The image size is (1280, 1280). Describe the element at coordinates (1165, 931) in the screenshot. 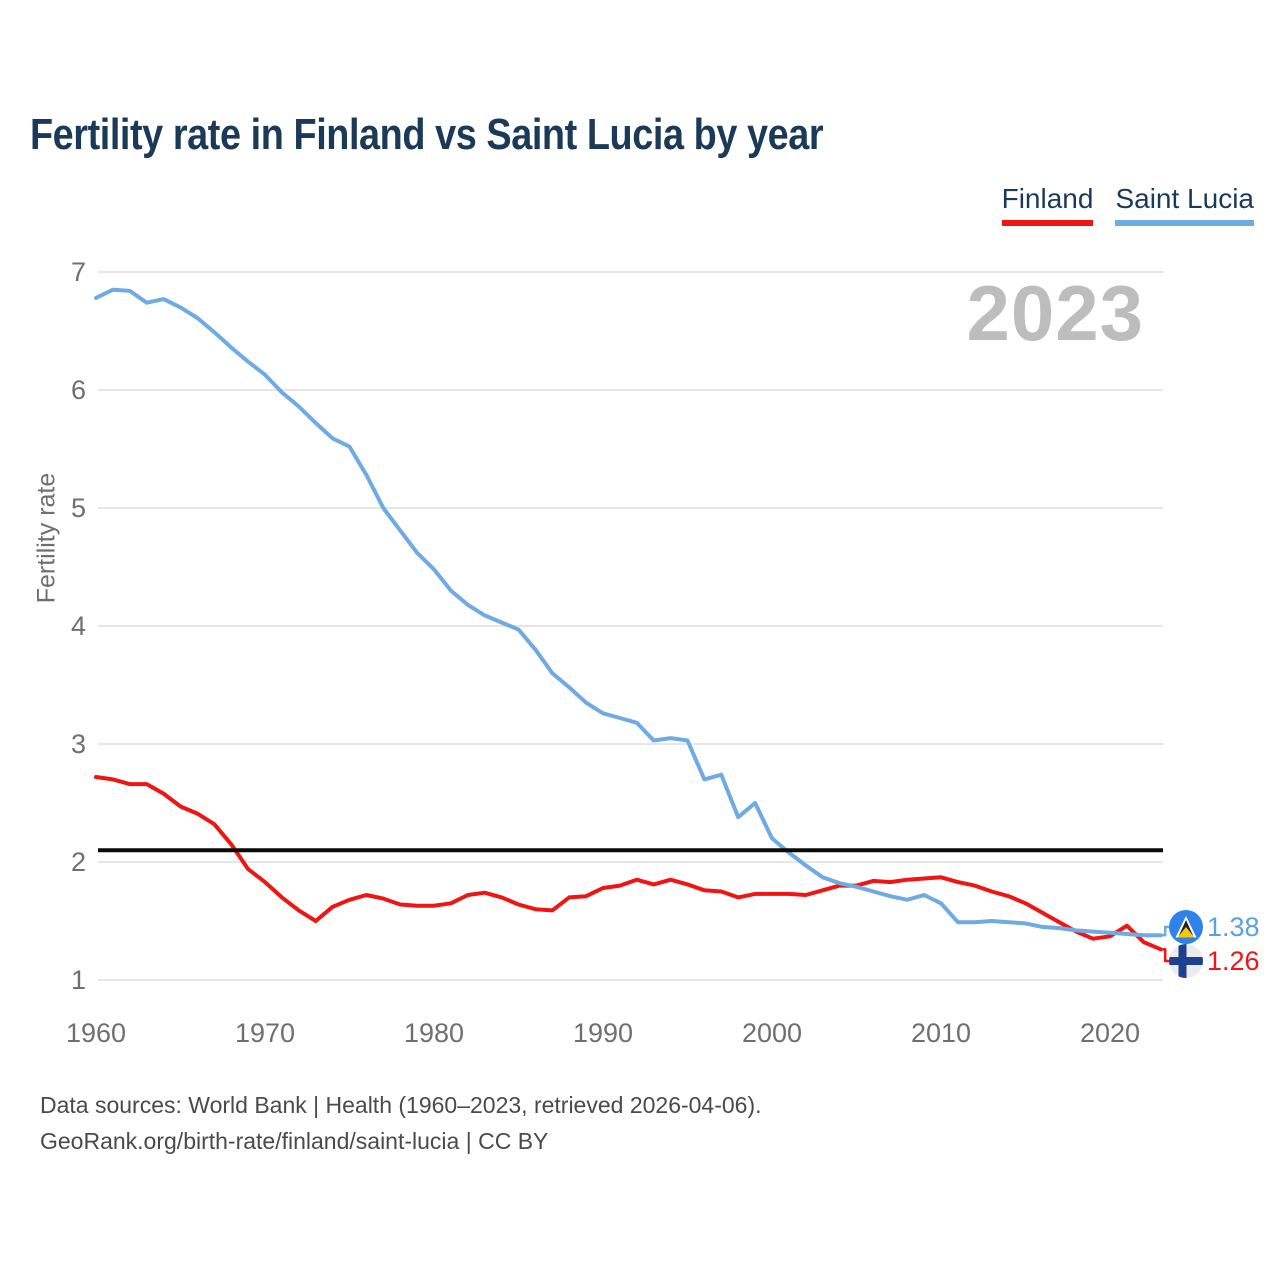

I see `saint-lucia-connector` at that location.